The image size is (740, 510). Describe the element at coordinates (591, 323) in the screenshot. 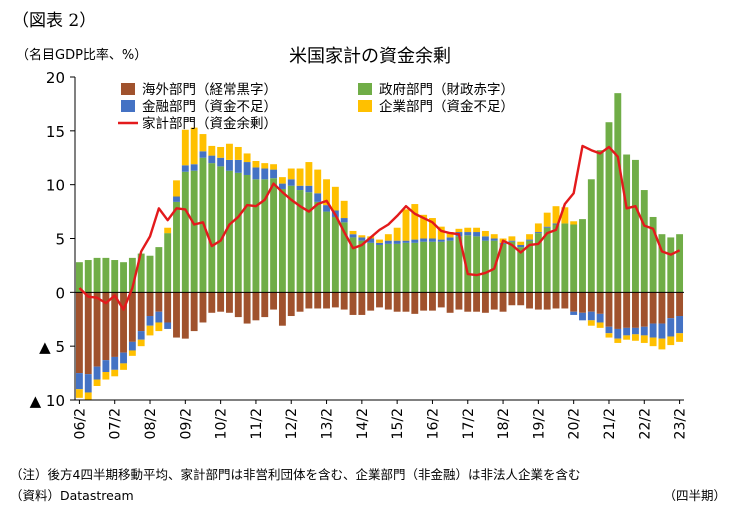

I see `bar-corporate-20/4` at that location.